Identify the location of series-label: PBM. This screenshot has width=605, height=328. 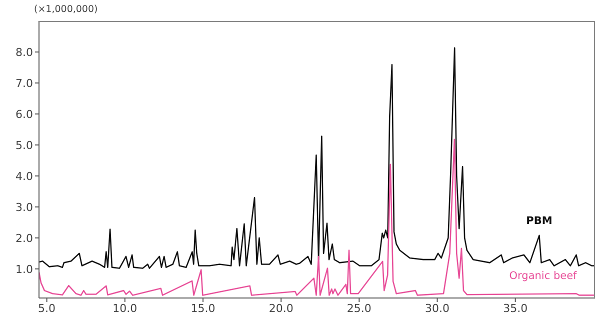
(539, 221).